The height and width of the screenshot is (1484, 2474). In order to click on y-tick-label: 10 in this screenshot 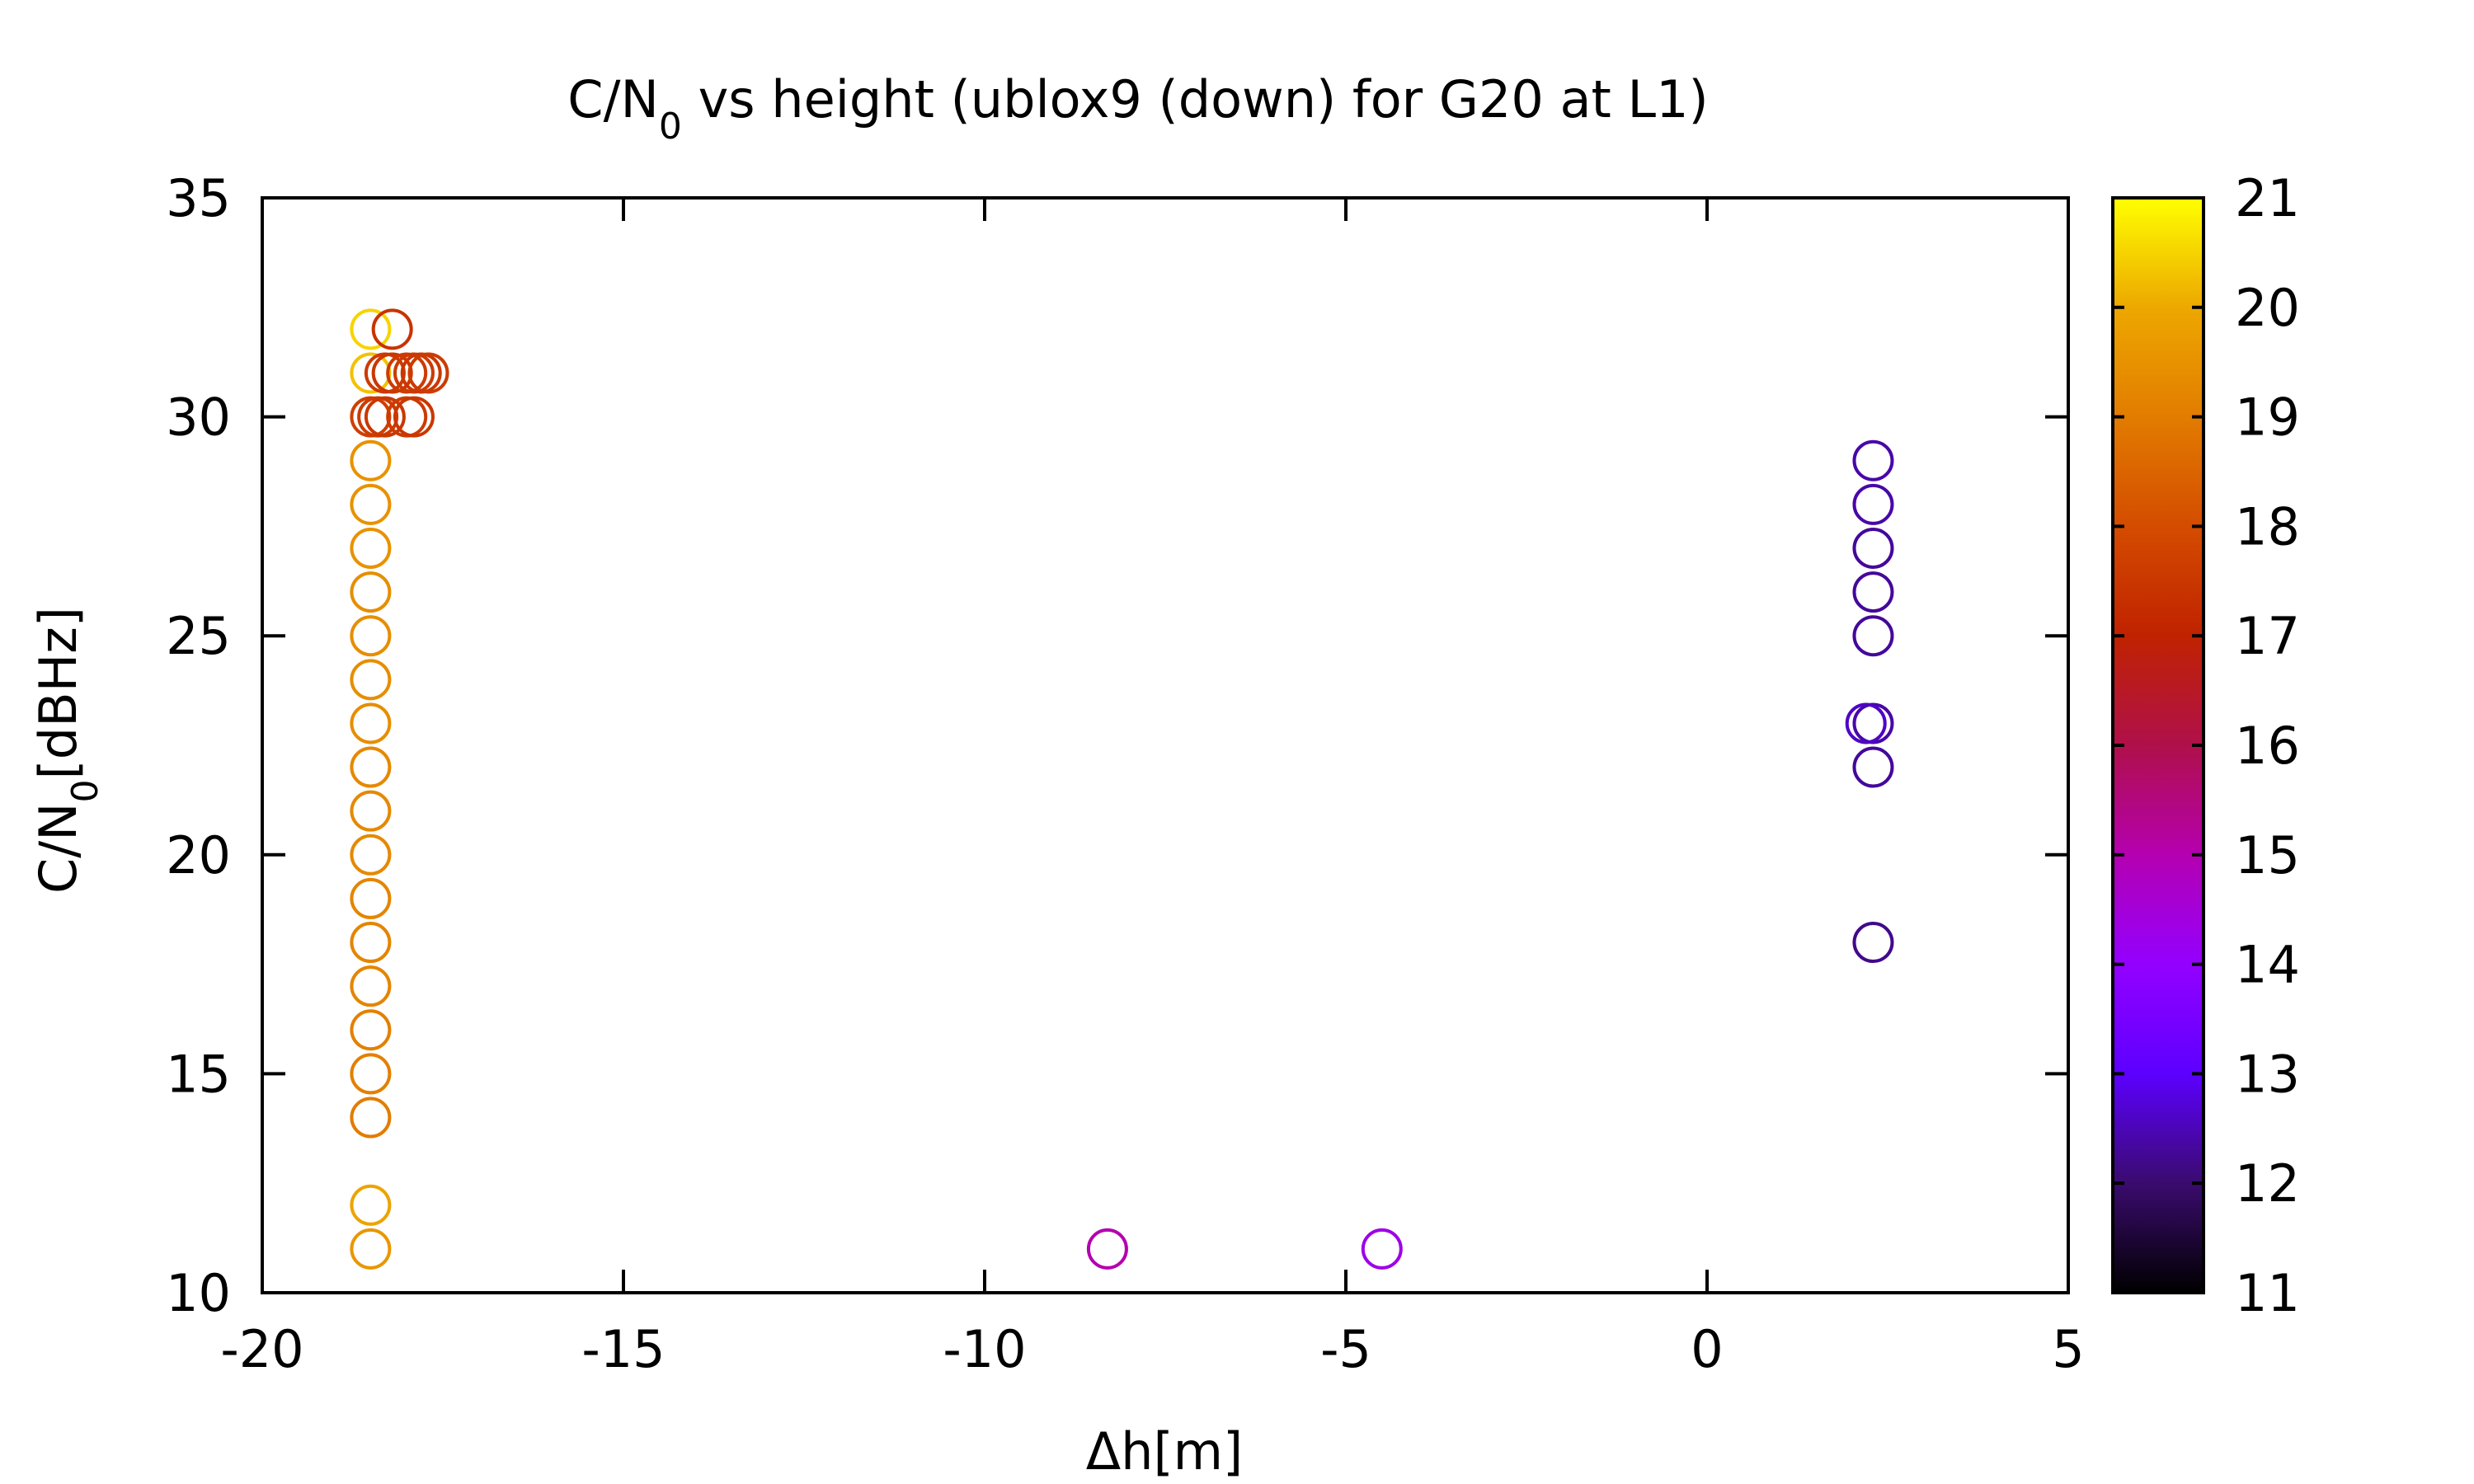, I will do `click(198, 1293)`.